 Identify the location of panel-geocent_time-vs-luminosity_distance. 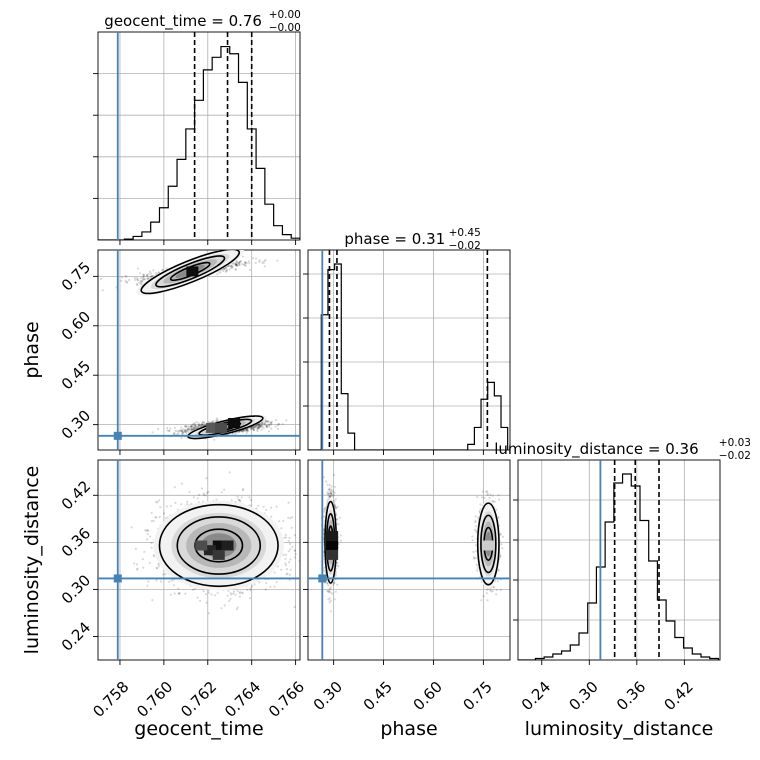
(197, 562).